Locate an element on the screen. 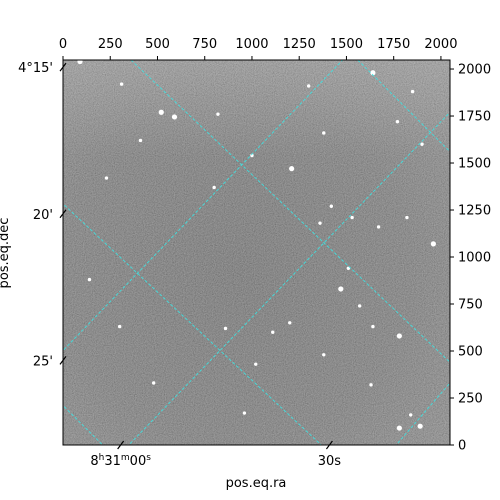 The height and width of the screenshot is (500, 500). pixel-y-axis: 0 250 500 750 1000 1250 1500 1750 2000 is located at coordinates (470, 258).